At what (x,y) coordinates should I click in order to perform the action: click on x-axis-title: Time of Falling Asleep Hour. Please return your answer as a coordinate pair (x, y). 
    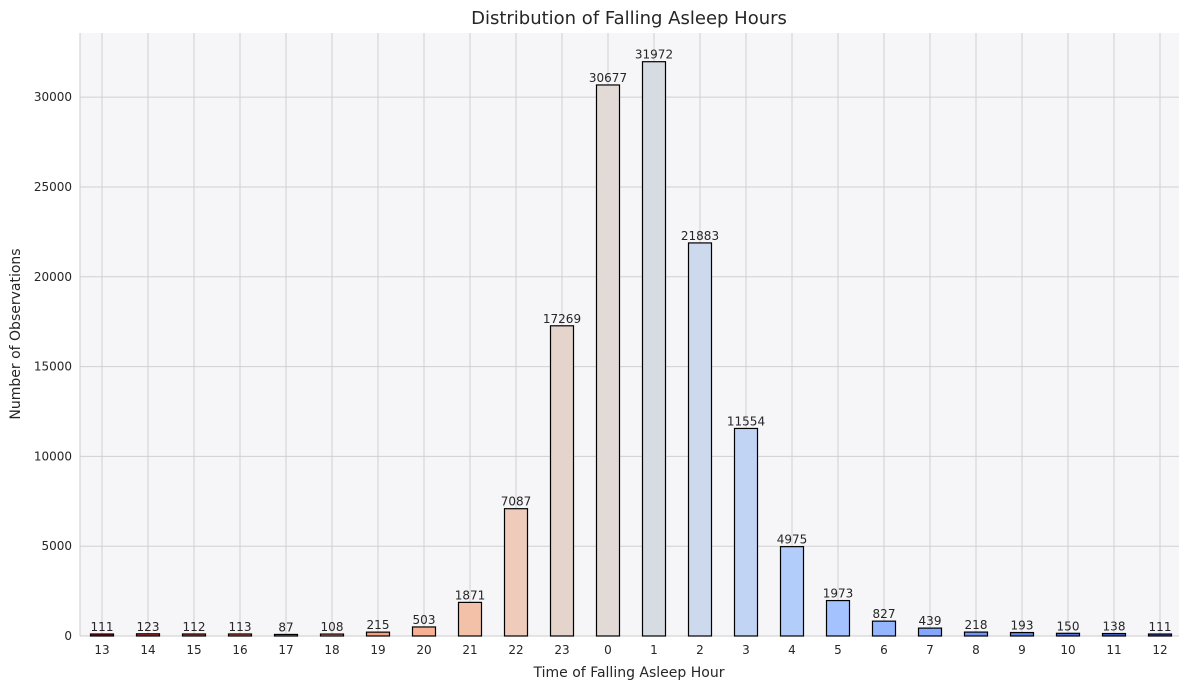
    Looking at the image, I should click on (629, 673).